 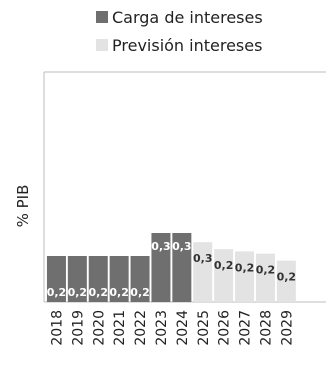 I want to click on y-axis-label: % PIB, so click(x=23, y=206).